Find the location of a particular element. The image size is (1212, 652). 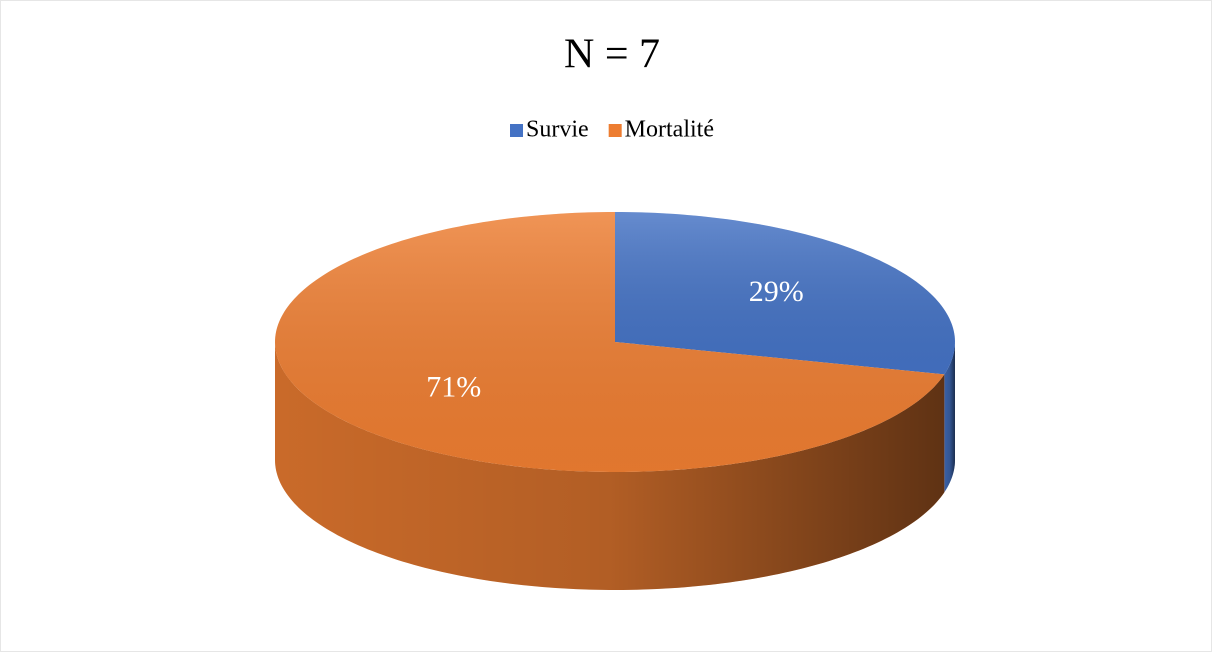

data-label: 71% is located at coordinates (453, 387).